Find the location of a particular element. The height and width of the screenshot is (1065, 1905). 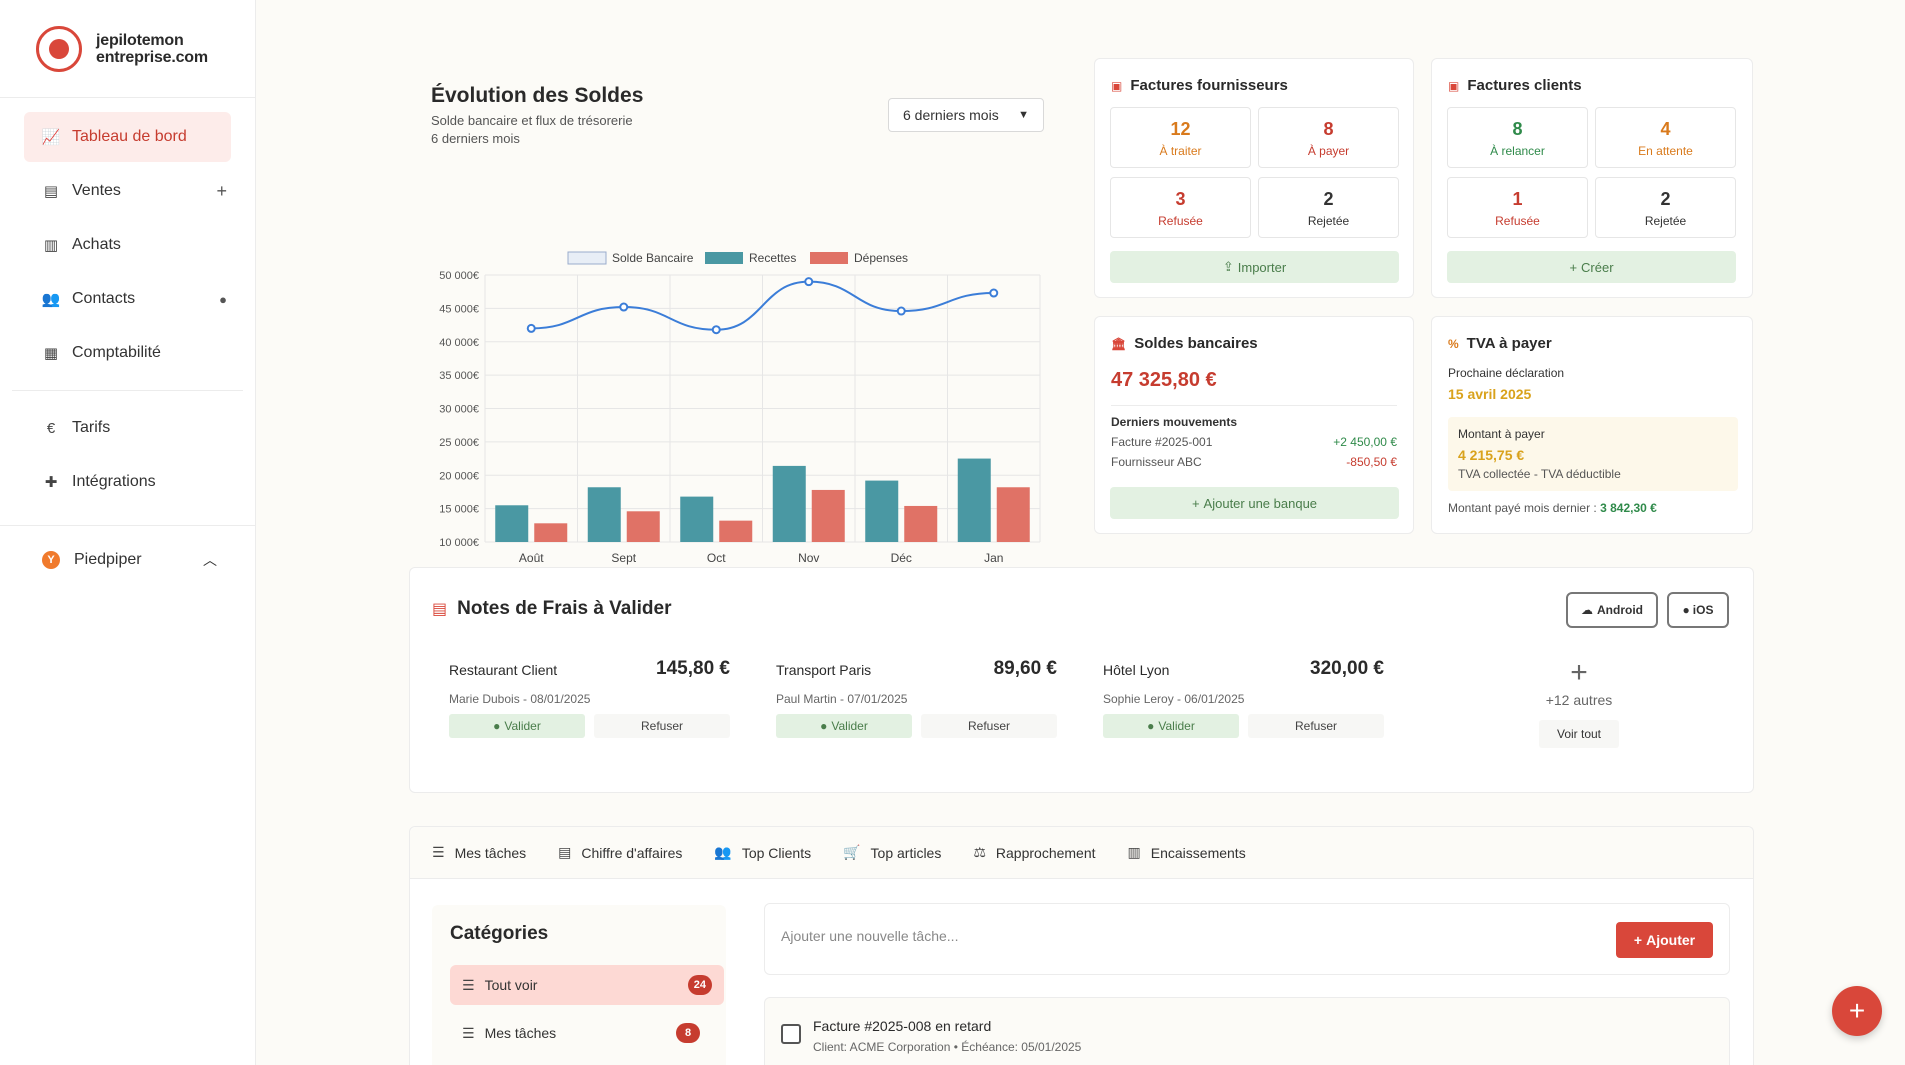

create-invoice-button: + Créer is located at coordinates (1591, 267).